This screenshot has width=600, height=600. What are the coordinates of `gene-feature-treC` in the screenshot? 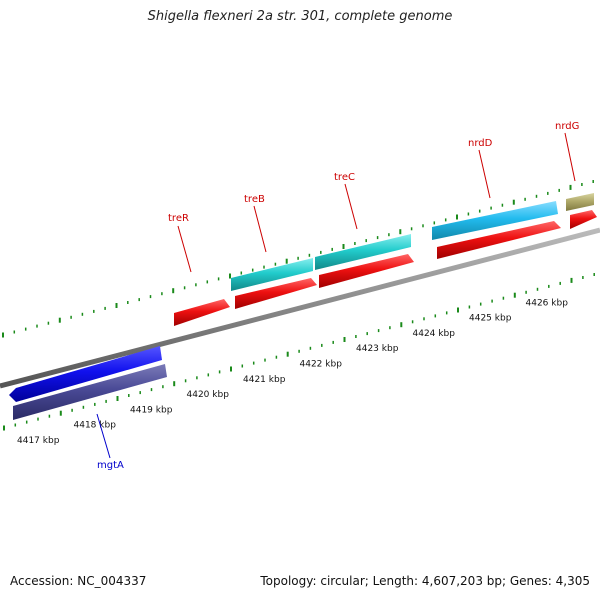 It's located at (363, 252).